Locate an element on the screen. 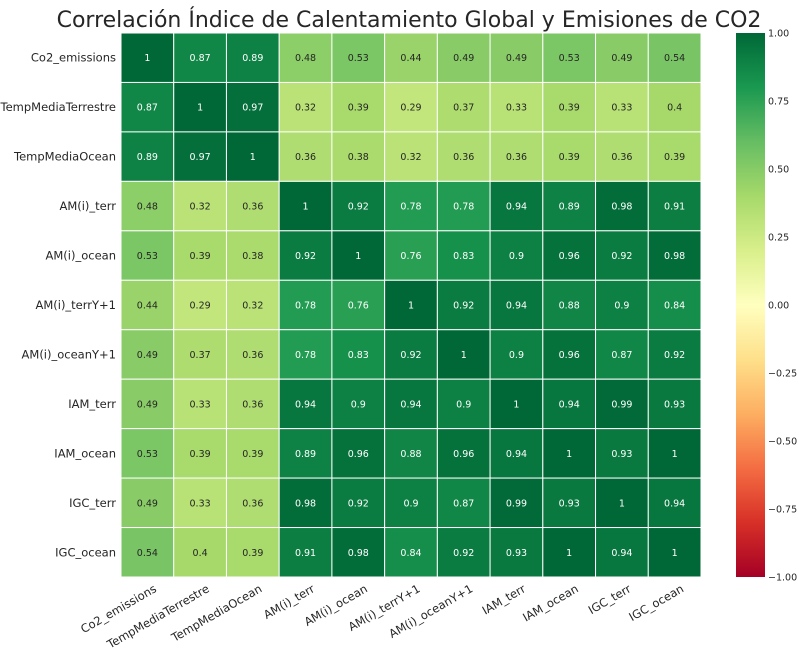 The height and width of the screenshot is (650, 799). colorbar-tick-label: 0.25 is located at coordinates (778, 238).